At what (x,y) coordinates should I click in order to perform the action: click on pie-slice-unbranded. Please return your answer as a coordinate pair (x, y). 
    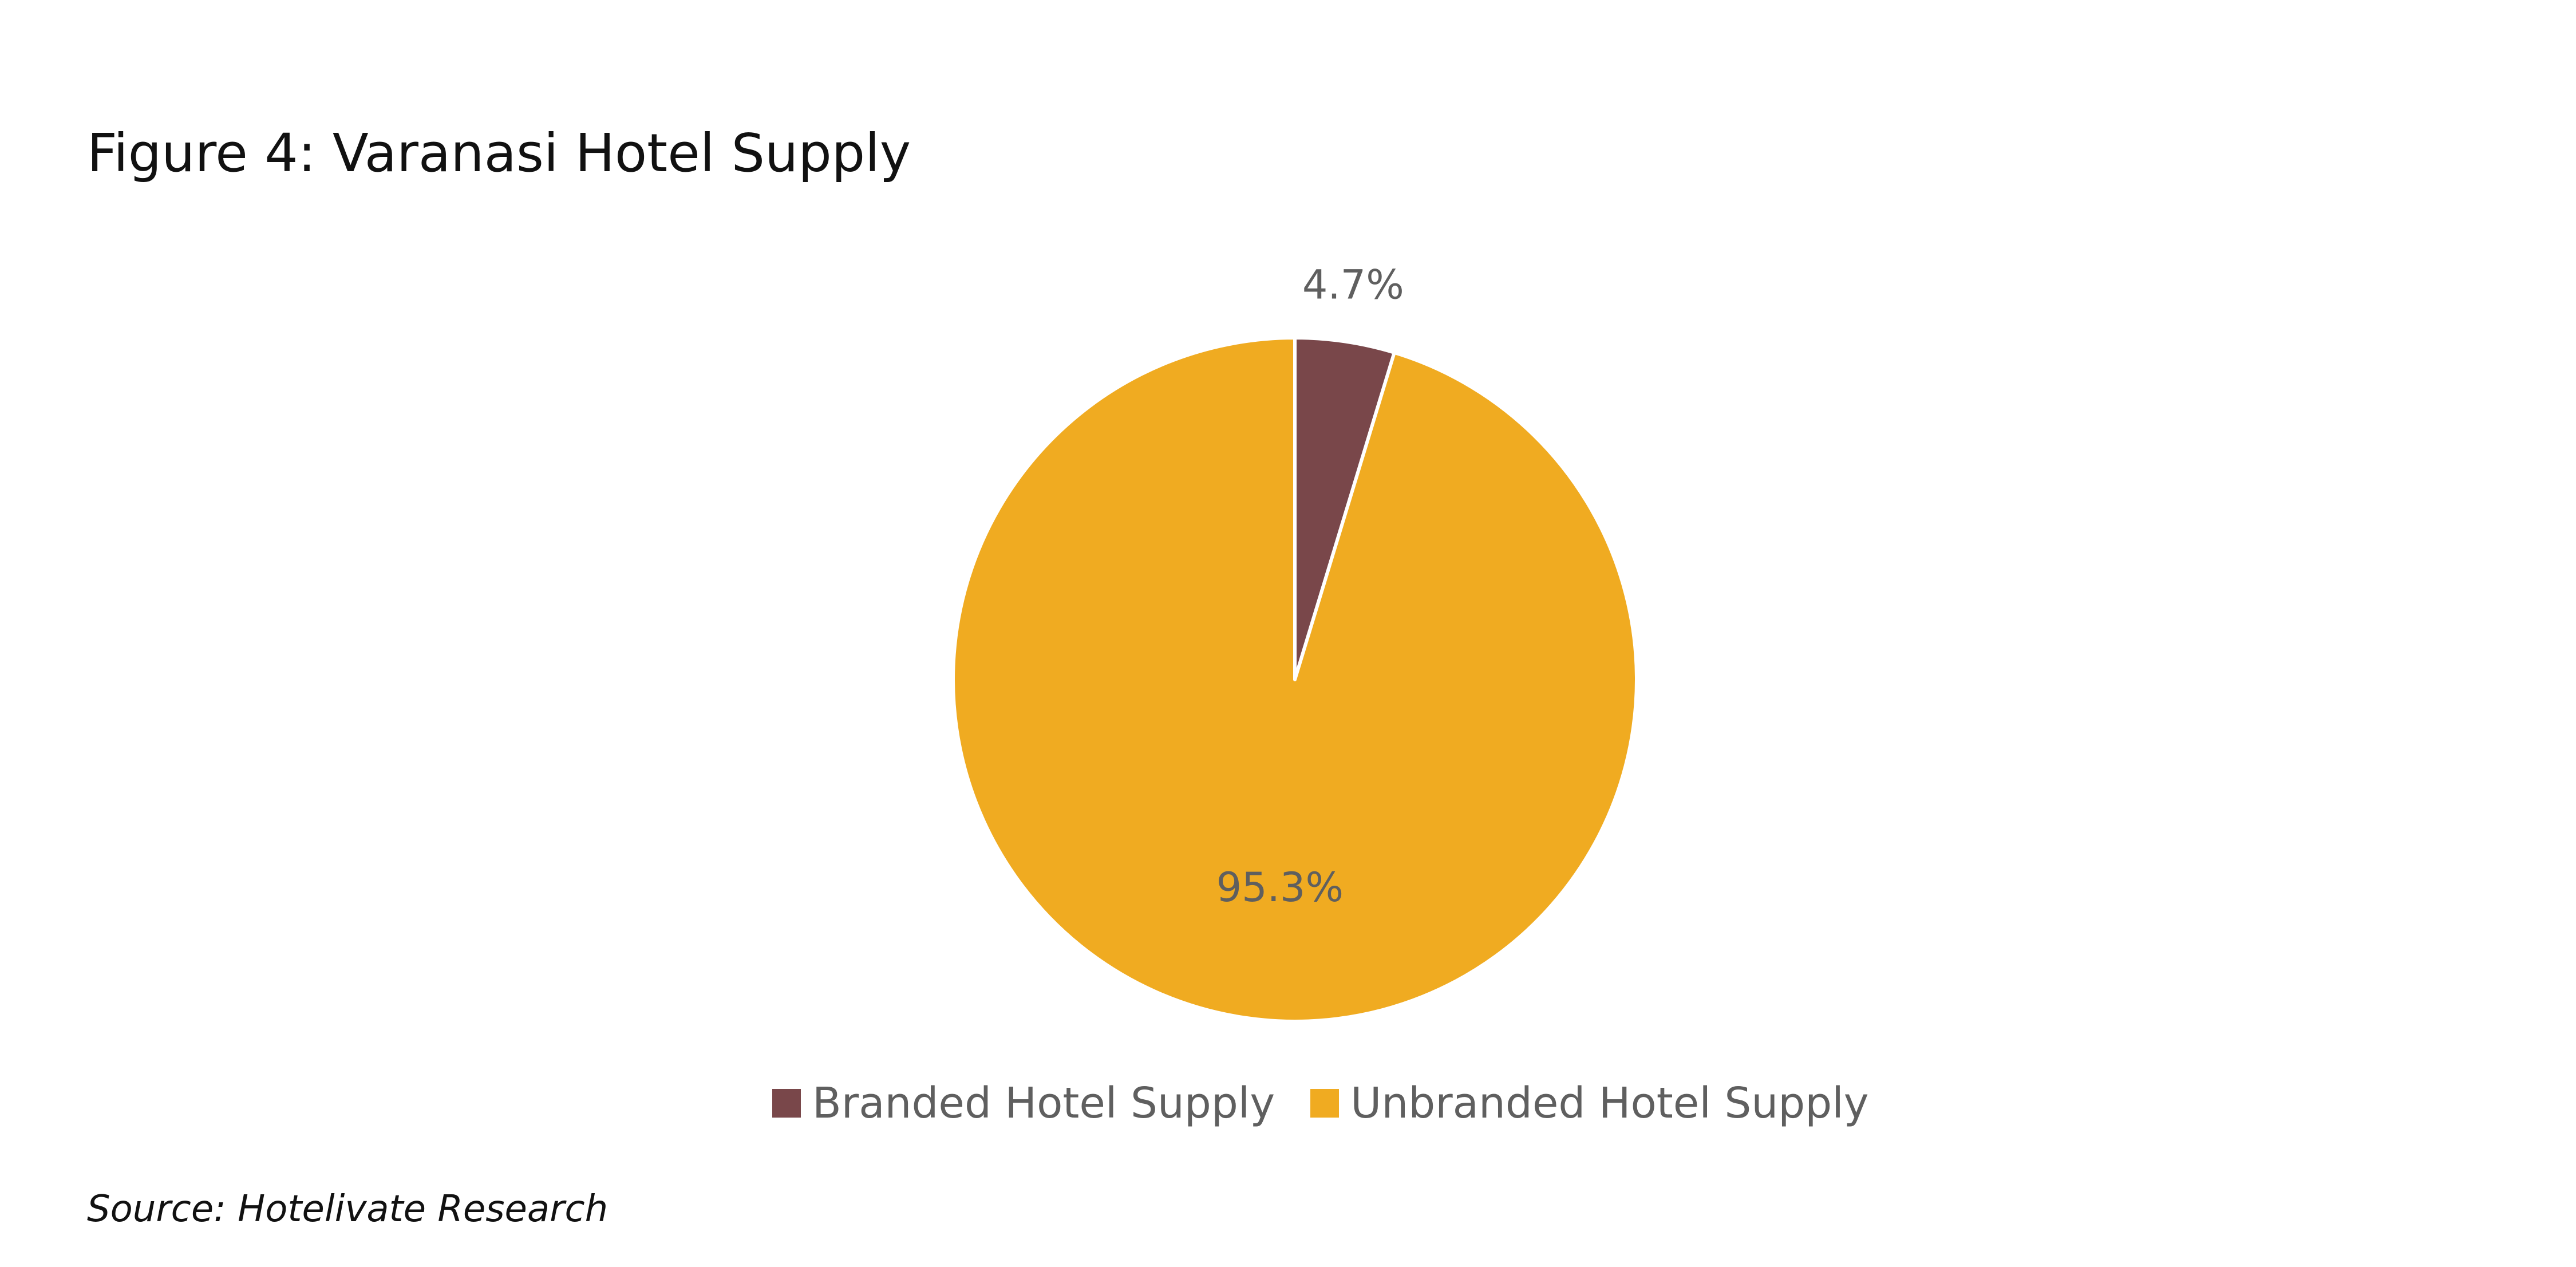
    Looking at the image, I should click on (1294, 679).